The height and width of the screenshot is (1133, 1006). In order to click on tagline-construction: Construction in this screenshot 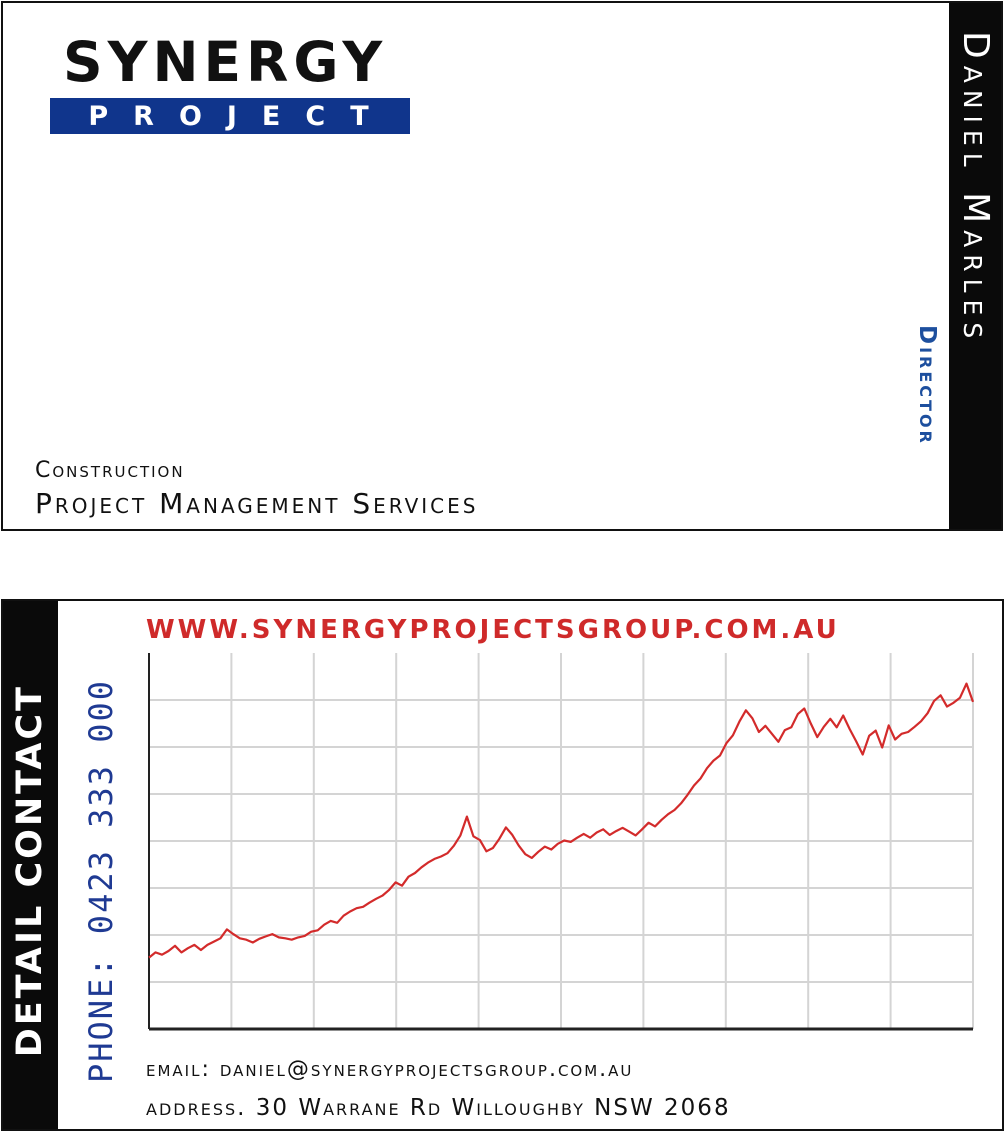, I will do `click(110, 470)`.